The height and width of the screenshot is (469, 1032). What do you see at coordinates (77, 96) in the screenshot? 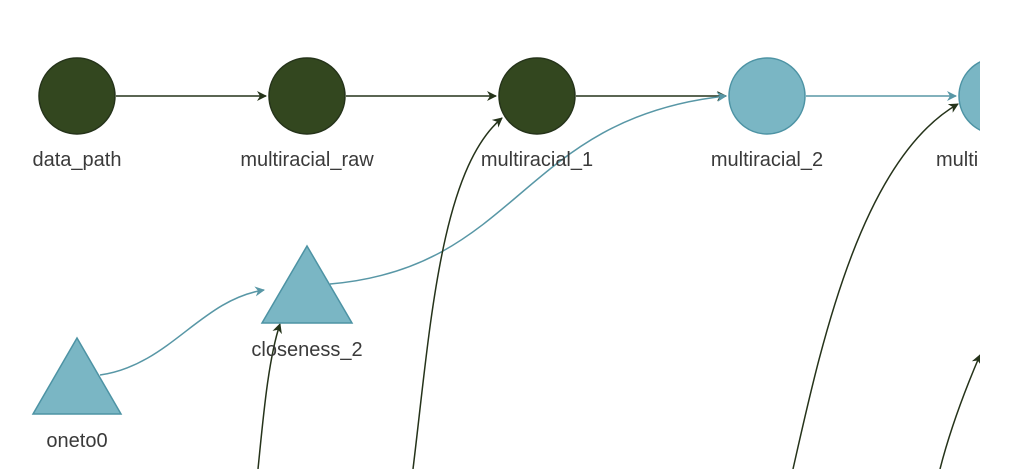
I see `node-data_path` at bounding box center [77, 96].